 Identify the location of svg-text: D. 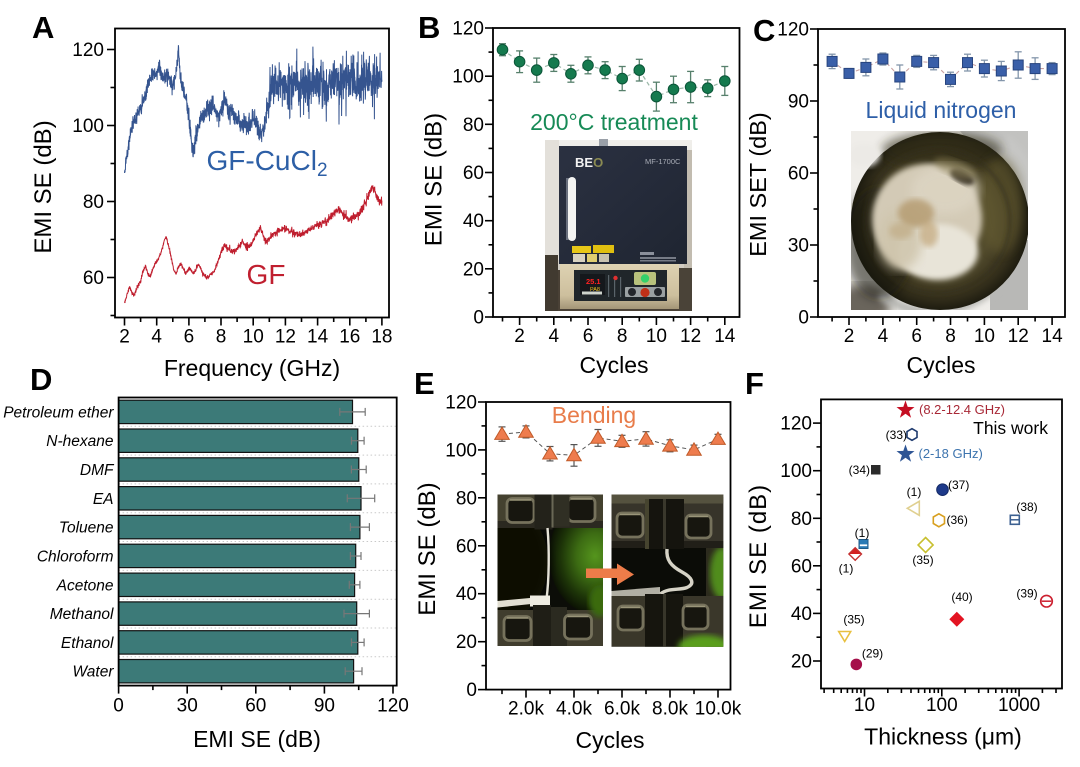
(41, 379).